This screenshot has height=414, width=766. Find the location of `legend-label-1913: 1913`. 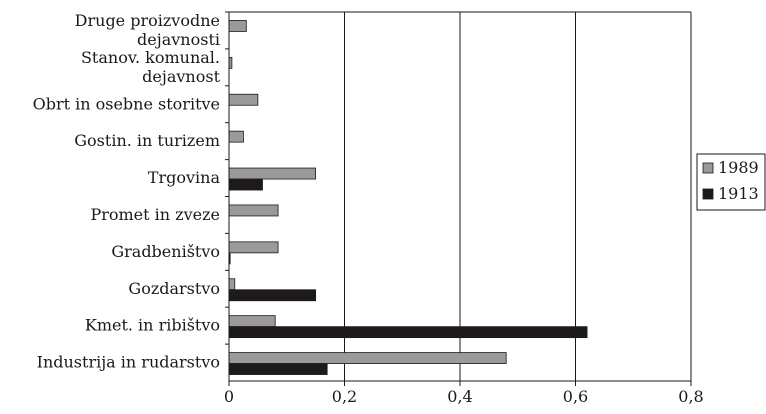

legend-label-1913: 1913 is located at coordinates (738, 193).